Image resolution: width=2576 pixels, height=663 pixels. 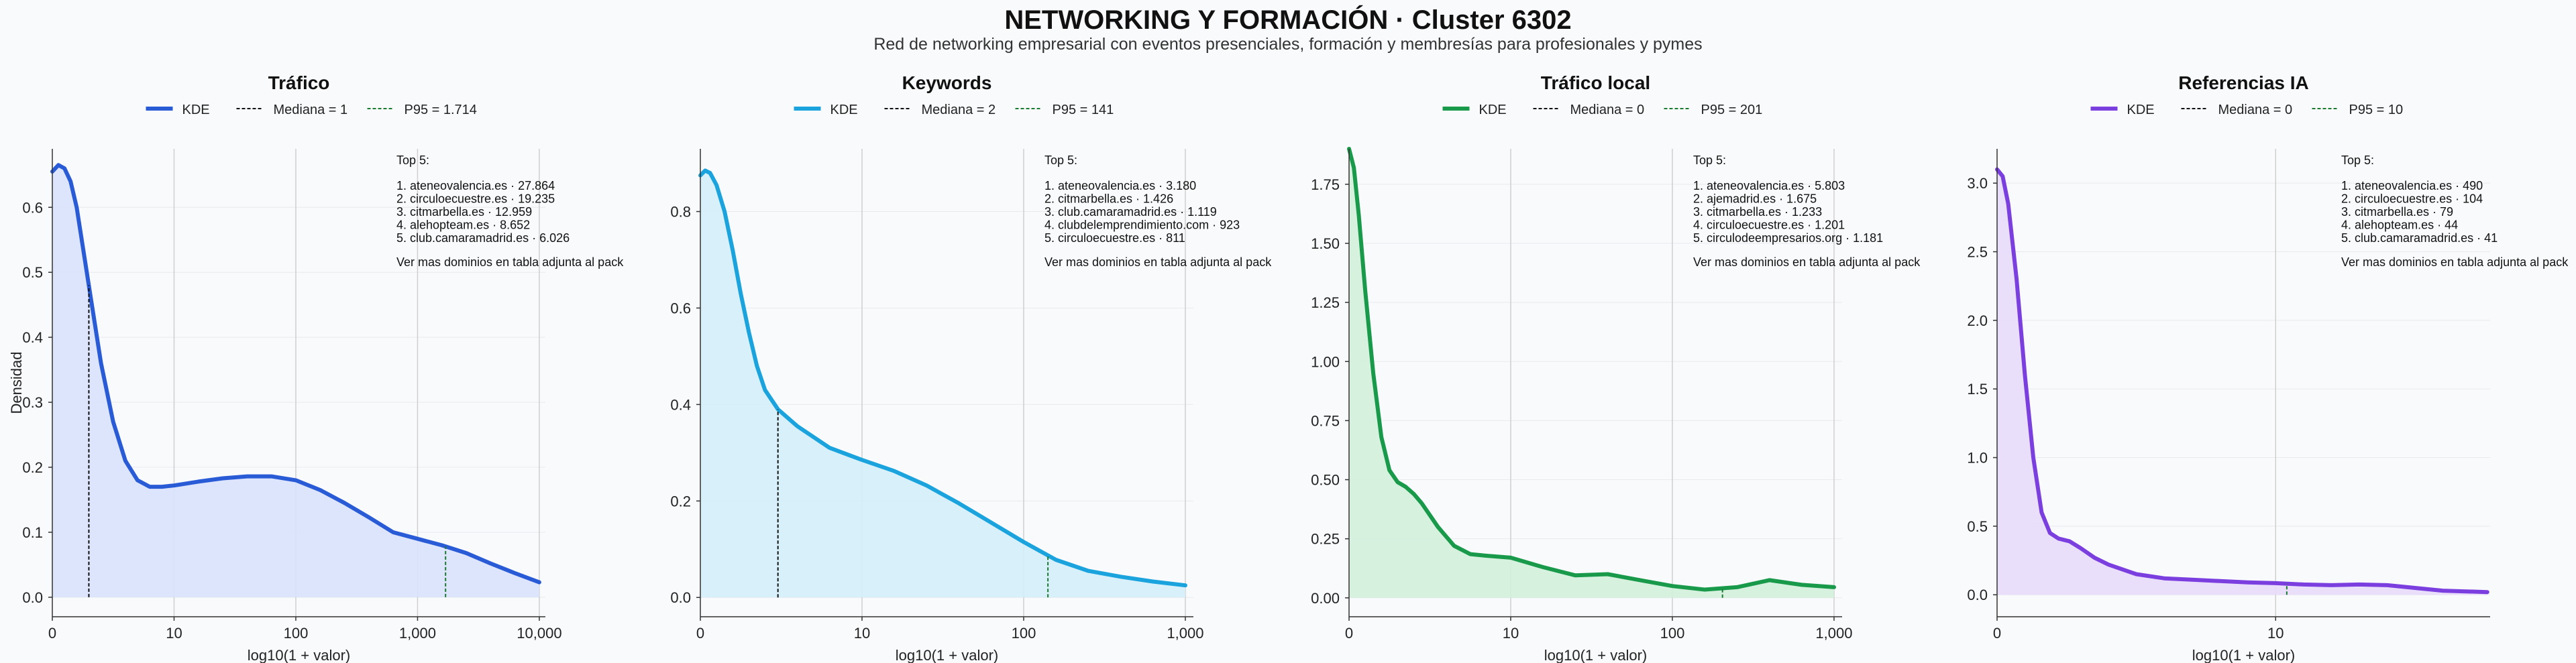 I want to click on top5-item: 5. circuloecuestre.es · 811, so click(x=1114, y=238).